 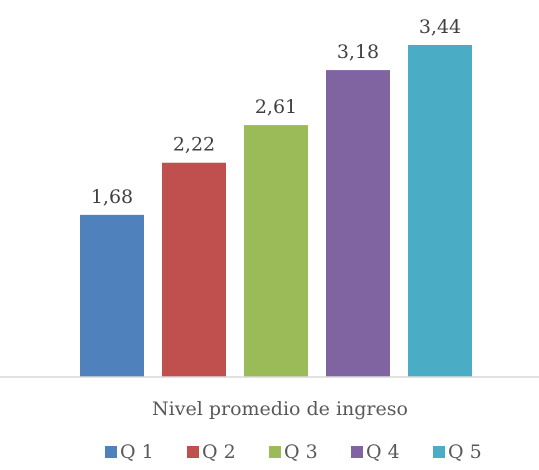 What do you see at coordinates (358, 224) in the screenshot?
I see `bar-q4` at bounding box center [358, 224].